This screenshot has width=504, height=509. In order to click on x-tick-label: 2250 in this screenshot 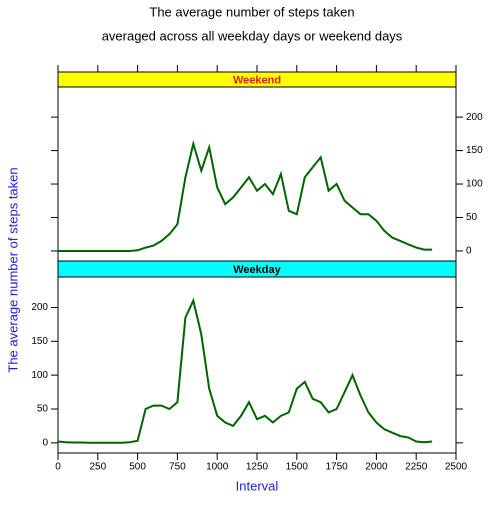, I will do `click(416, 467)`.